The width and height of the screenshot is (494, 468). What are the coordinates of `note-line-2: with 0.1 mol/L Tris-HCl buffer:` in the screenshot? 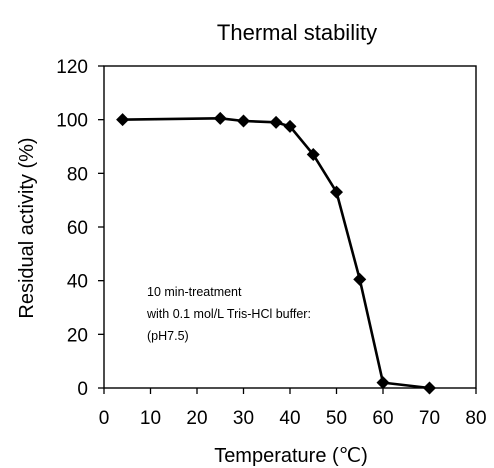 It's located at (228, 314).